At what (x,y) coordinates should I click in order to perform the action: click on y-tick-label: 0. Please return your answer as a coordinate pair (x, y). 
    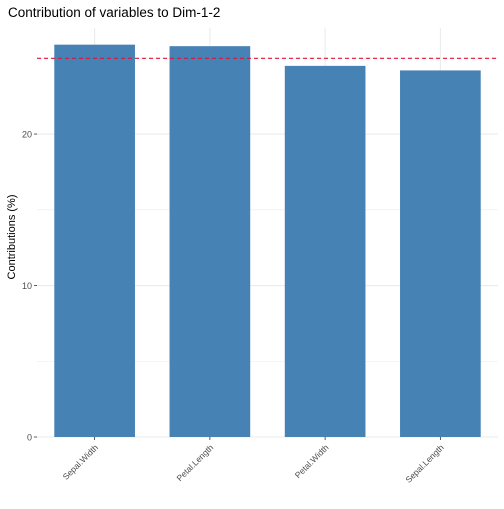
    Looking at the image, I should click on (29, 438).